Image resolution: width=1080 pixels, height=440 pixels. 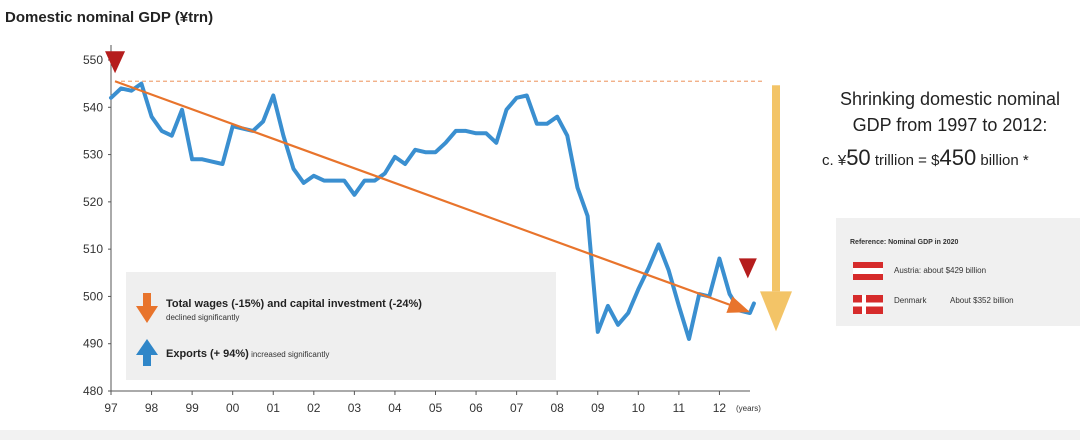 I want to click on y-tick-label: 480, so click(x=93, y=391).